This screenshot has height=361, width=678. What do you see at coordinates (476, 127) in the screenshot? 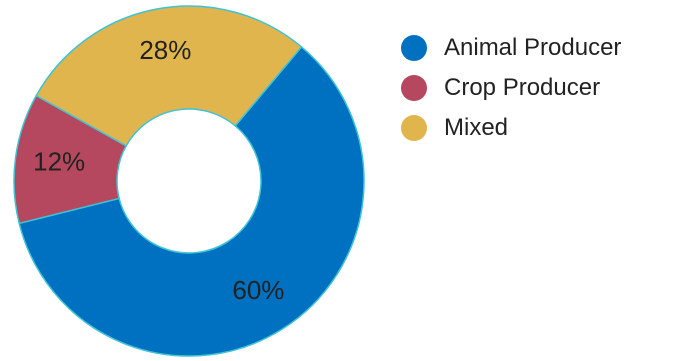
I see `legend-label-mixed: Mixed` at bounding box center [476, 127].